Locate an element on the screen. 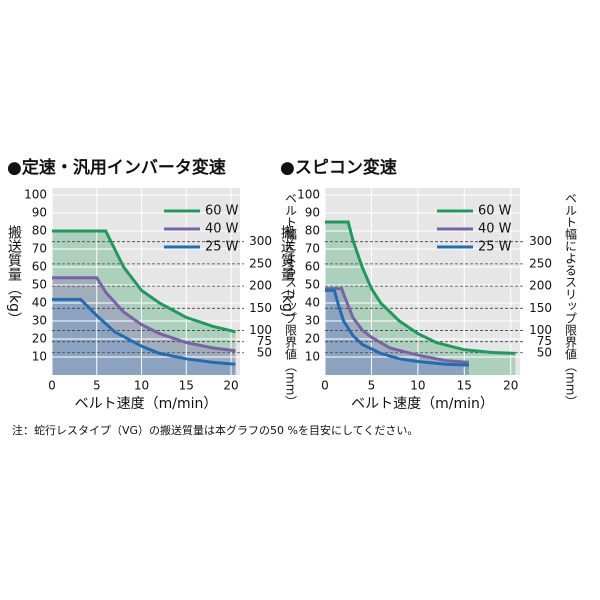 This screenshot has height=600, width=600. footnote: 注：蛇行レスタイプ（VG）の搬送質量は本グラフの50 %を目安にしてください。 is located at coordinates (215, 430).